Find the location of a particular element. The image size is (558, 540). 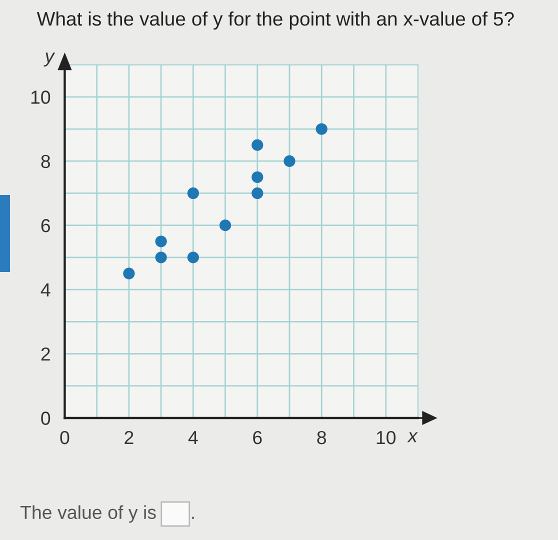

y-tick-label: 6 is located at coordinates (45, 225).